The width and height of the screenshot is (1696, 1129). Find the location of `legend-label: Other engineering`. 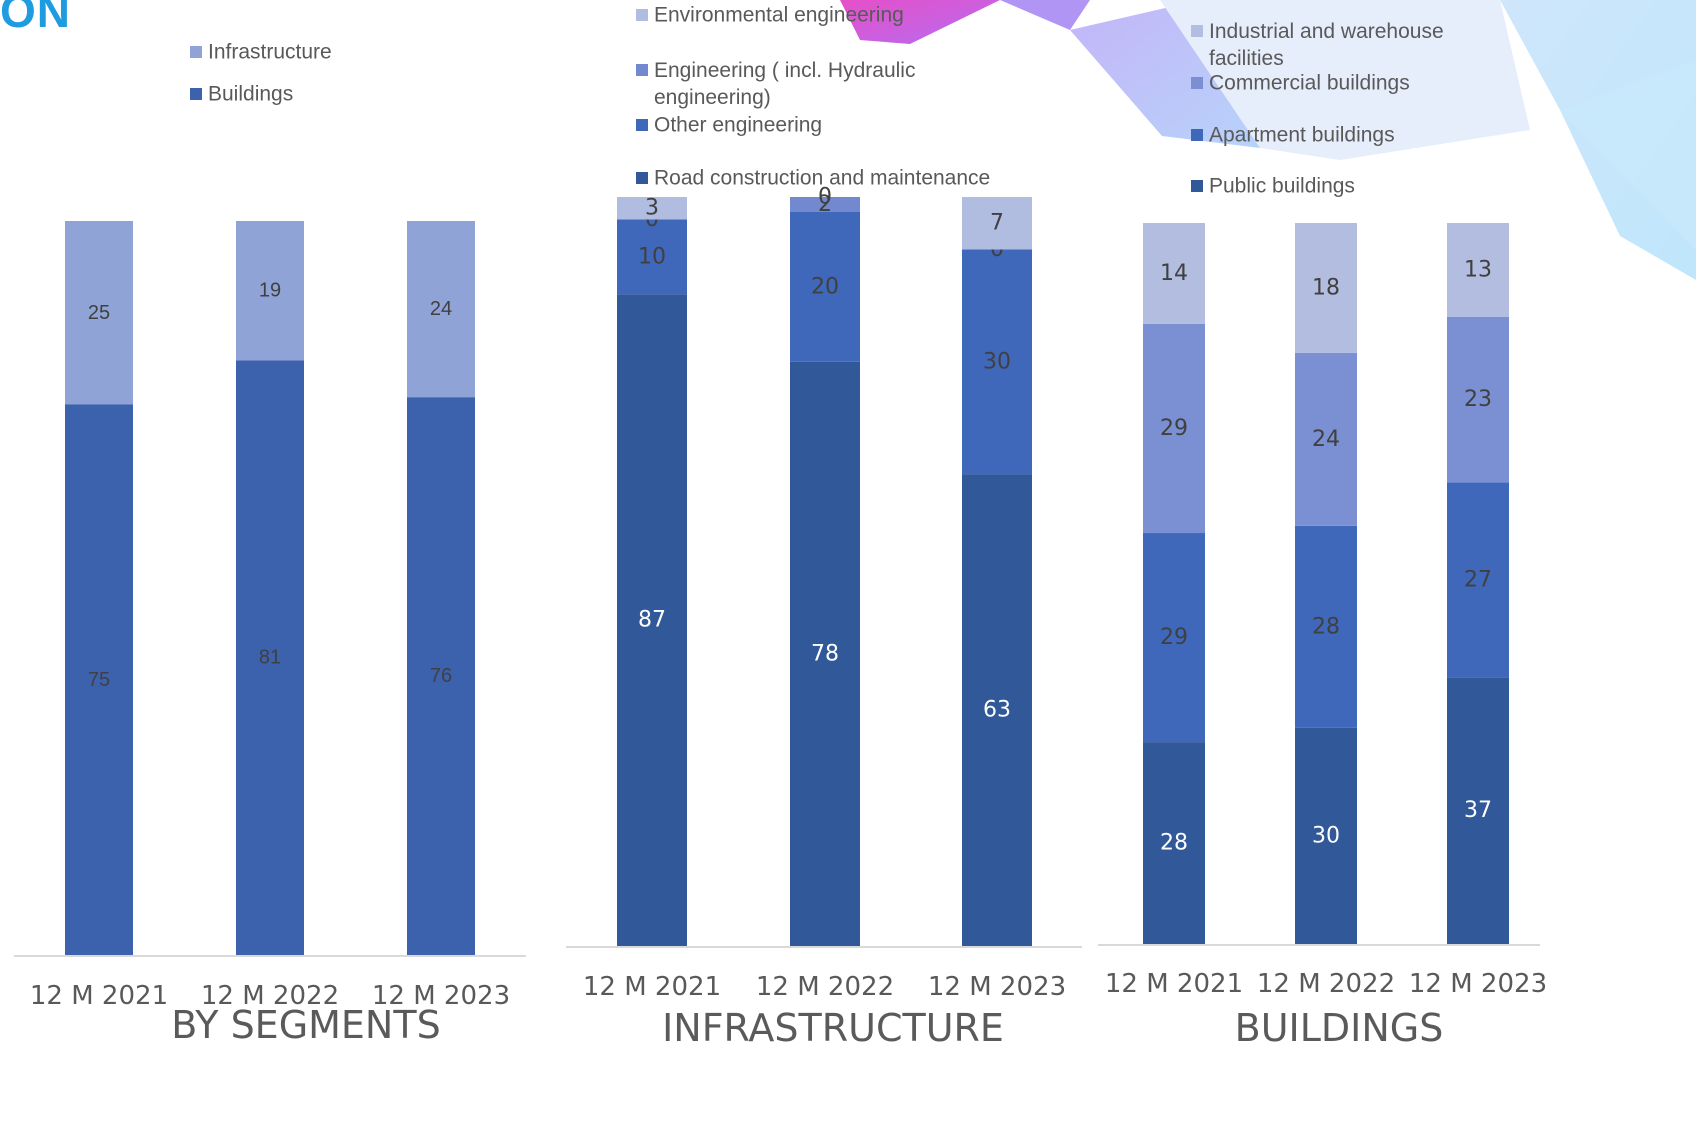

legend-label: Other engineering is located at coordinates (738, 125).